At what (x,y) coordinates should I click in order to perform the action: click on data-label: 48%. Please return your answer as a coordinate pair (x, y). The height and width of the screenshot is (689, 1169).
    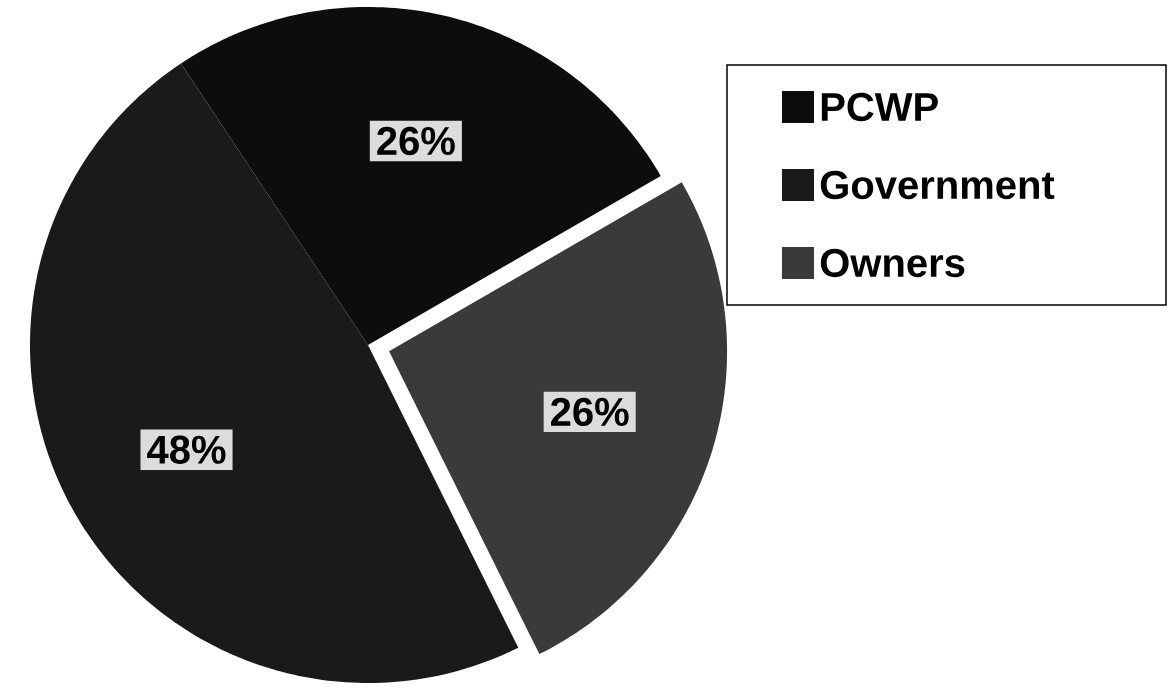
    Looking at the image, I should click on (186, 449).